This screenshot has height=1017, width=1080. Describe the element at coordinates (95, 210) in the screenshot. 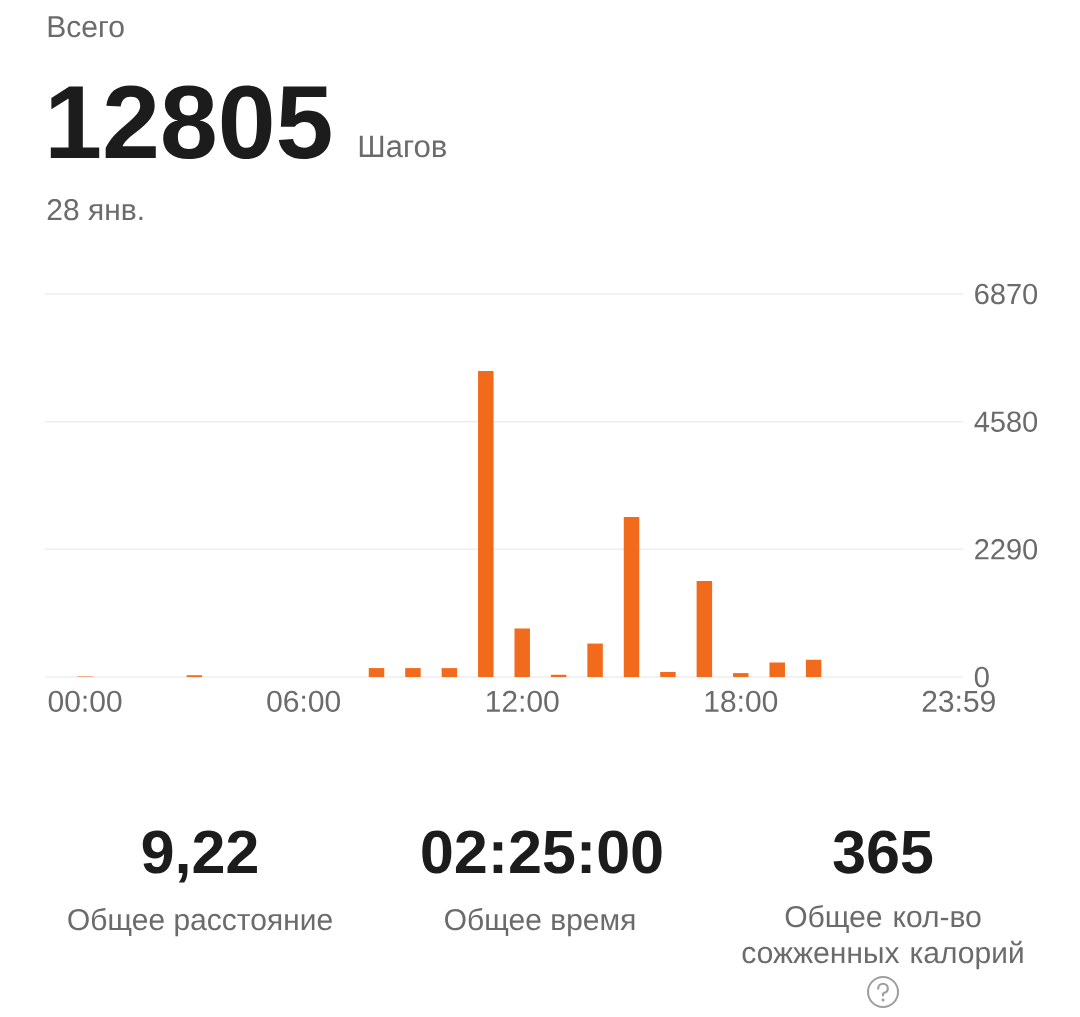

I see `text: 28 янв.` at that location.